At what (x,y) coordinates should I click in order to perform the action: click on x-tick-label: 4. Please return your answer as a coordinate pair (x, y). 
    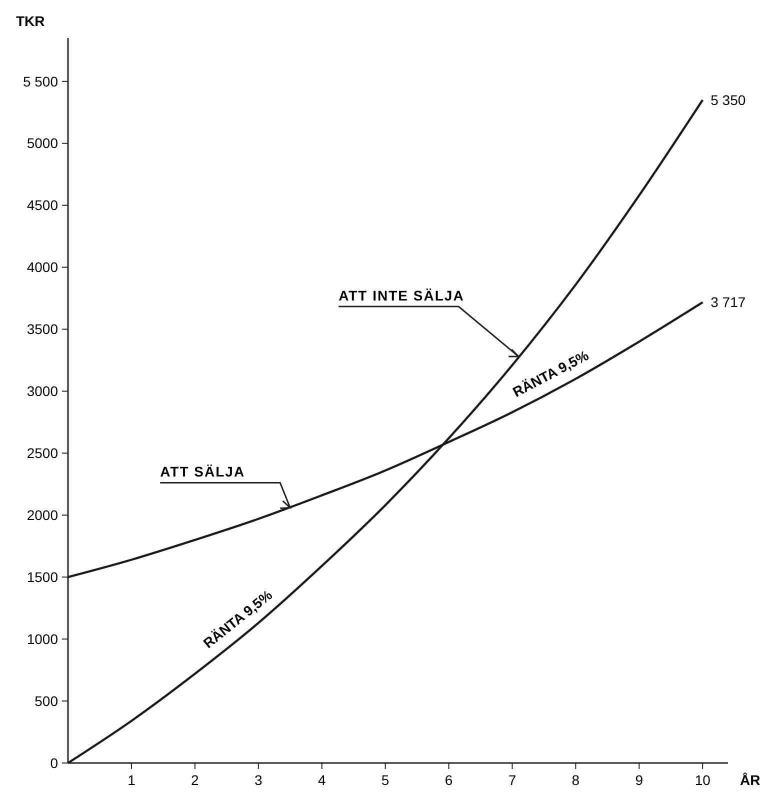
    Looking at the image, I should click on (322, 780).